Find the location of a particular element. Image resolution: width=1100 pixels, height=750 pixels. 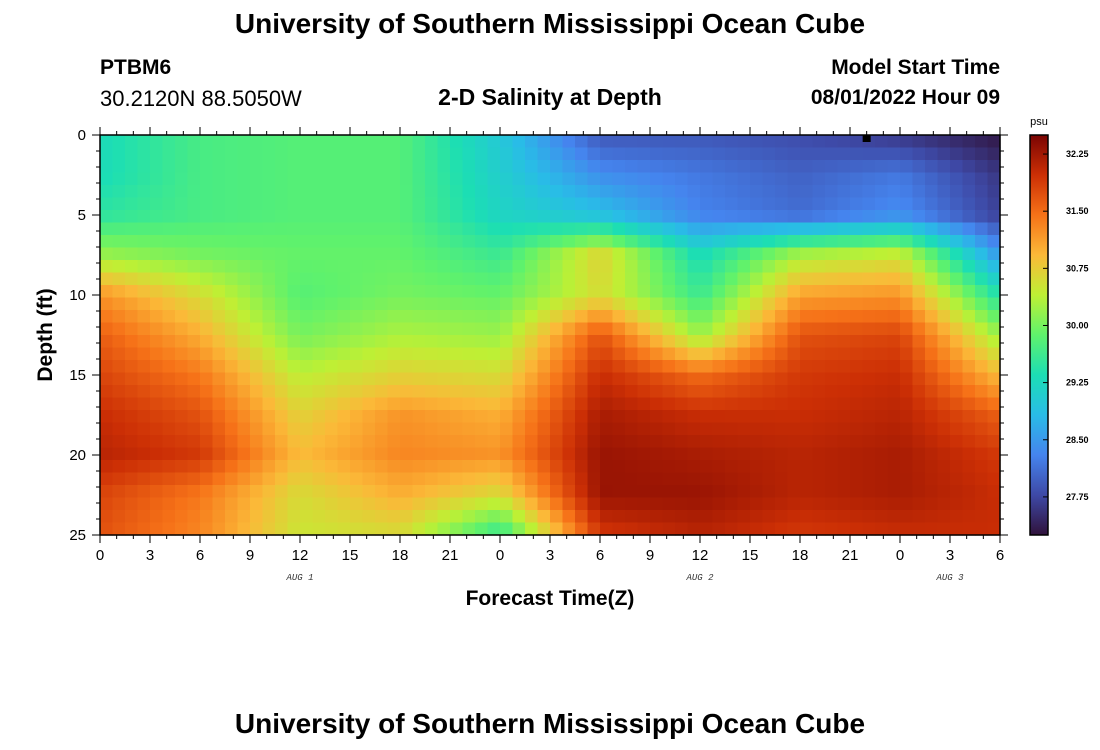

x-tick-label: 6 is located at coordinates (1000, 555).